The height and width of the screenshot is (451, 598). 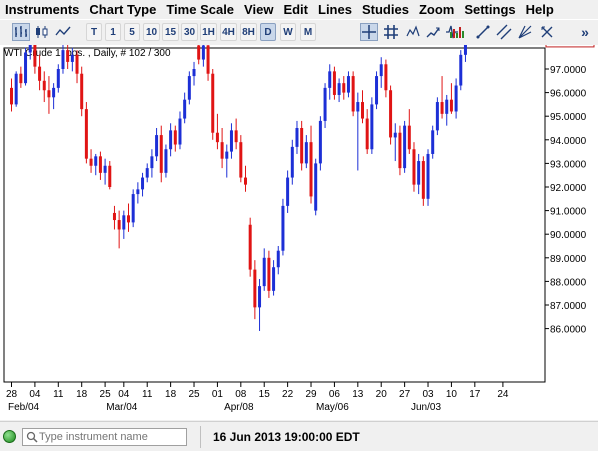 I want to click on timeframe-5: 5, so click(x=132, y=32).